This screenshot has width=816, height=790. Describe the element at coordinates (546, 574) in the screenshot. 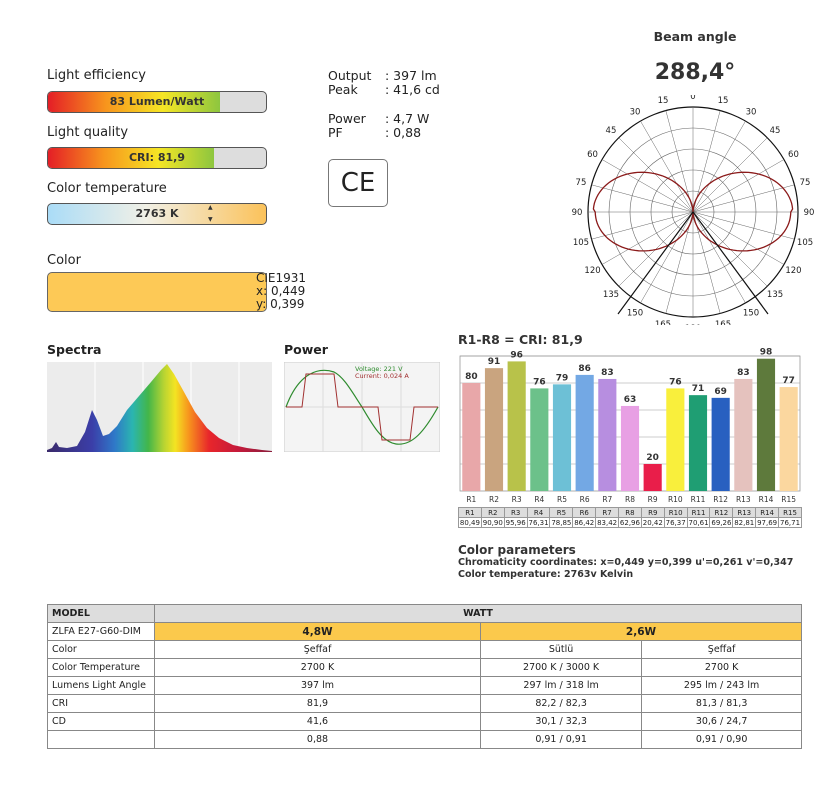

I see `color-params-line2: Color temperature: 2763v Kelvin` at that location.